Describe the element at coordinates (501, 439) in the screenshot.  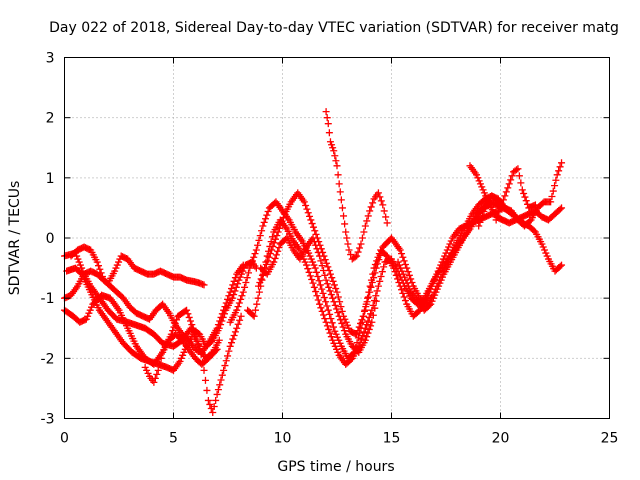
I see `x-tick-label: 20` at that location.